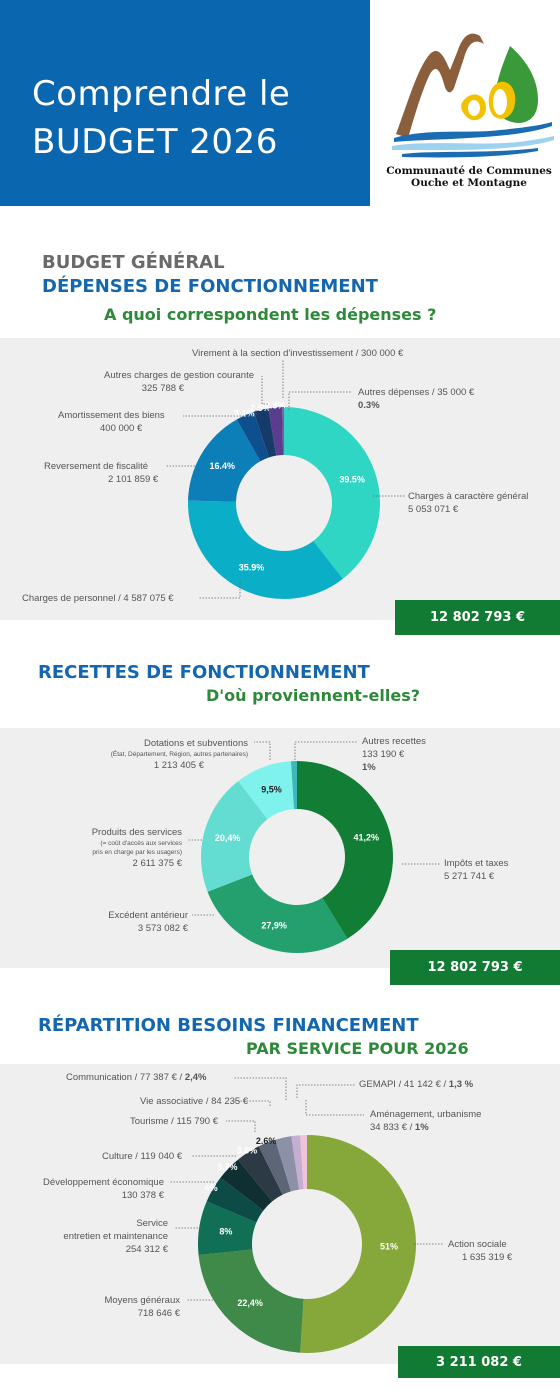 This screenshot has height=1400, width=560. I want to click on label-amortissement: Amortissement des biens 400 000 €, so click(111, 422).